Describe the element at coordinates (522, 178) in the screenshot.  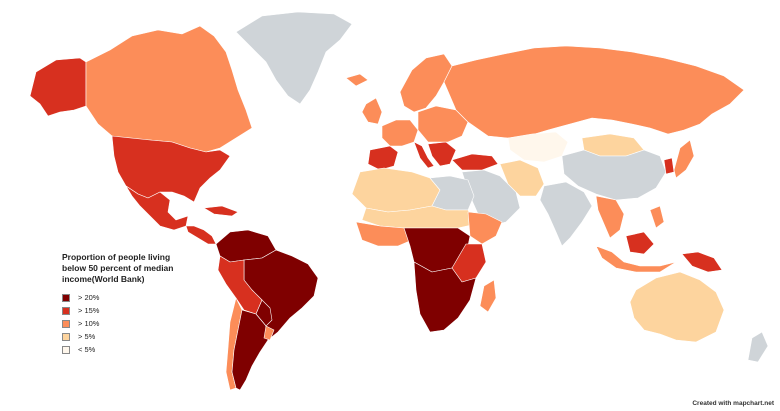
I see `region-iran` at that location.